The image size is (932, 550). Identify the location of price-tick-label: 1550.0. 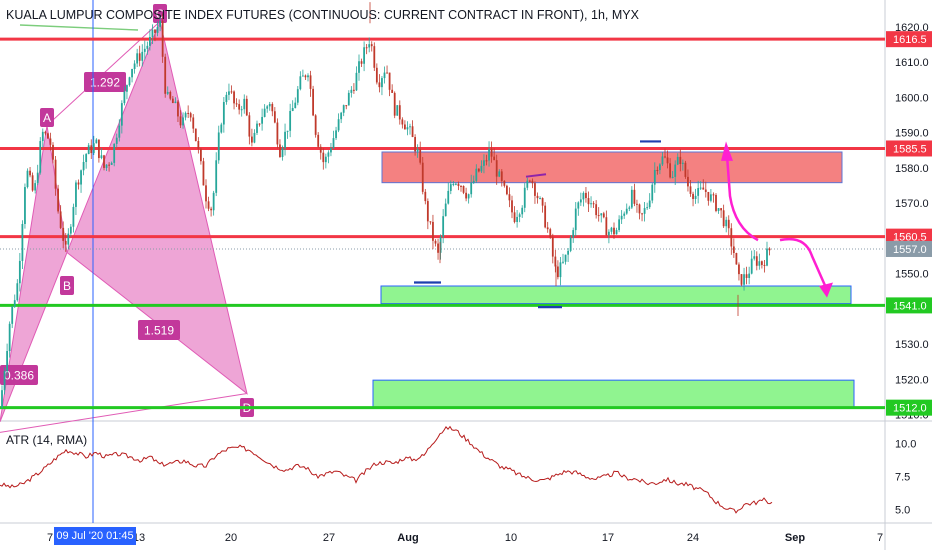
(912, 275).